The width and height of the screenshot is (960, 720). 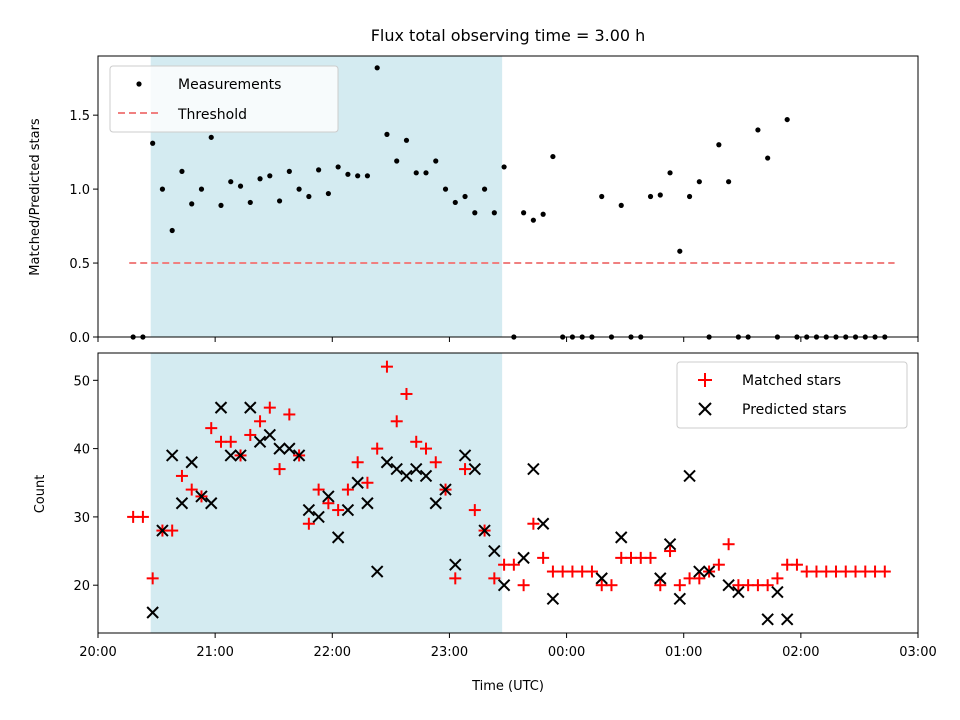 What do you see at coordinates (507, 686) in the screenshot?
I see `x-axis-label: Time (UTC)` at bounding box center [507, 686].